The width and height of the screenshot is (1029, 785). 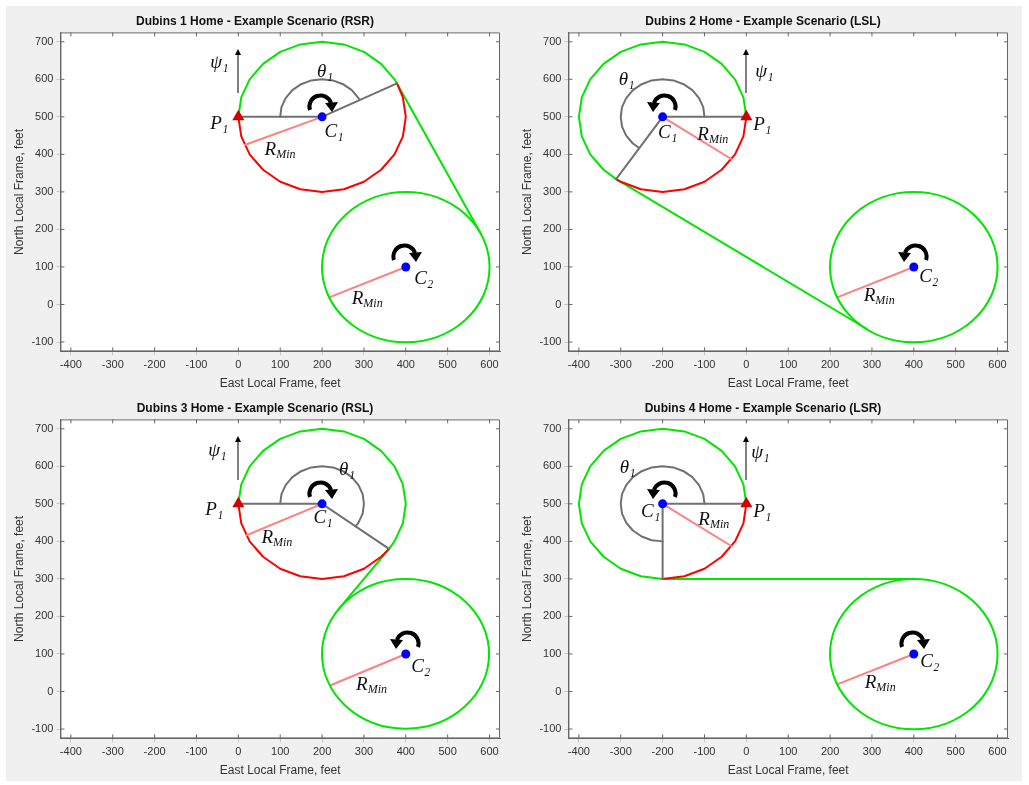 What do you see at coordinates (255, 20) in the screenshot?
I see `chart-title: Dubins 1 Home - Example Scenario (RSR)` at bounding box center [255, 20].